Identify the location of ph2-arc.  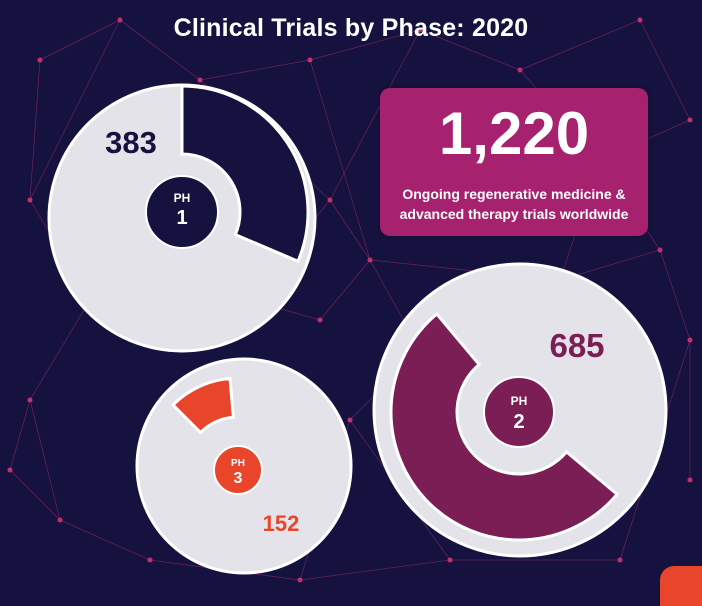
(504, 426).